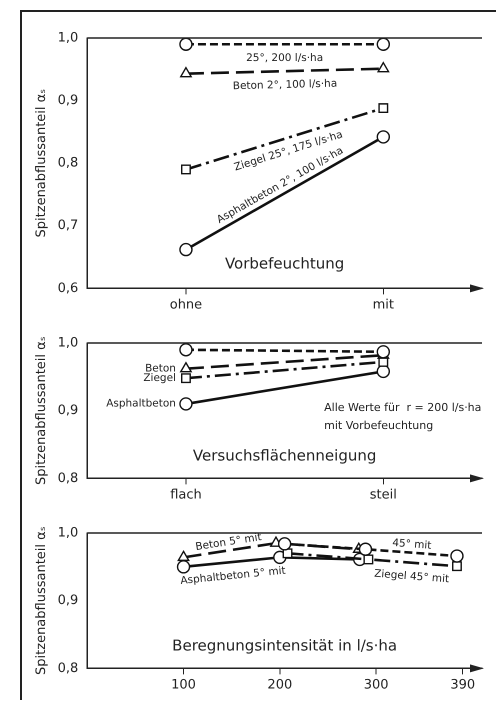 The width and height of the screenshot is (503, 710). I want to click on text: Beton 5° mit, so click(228, 542).